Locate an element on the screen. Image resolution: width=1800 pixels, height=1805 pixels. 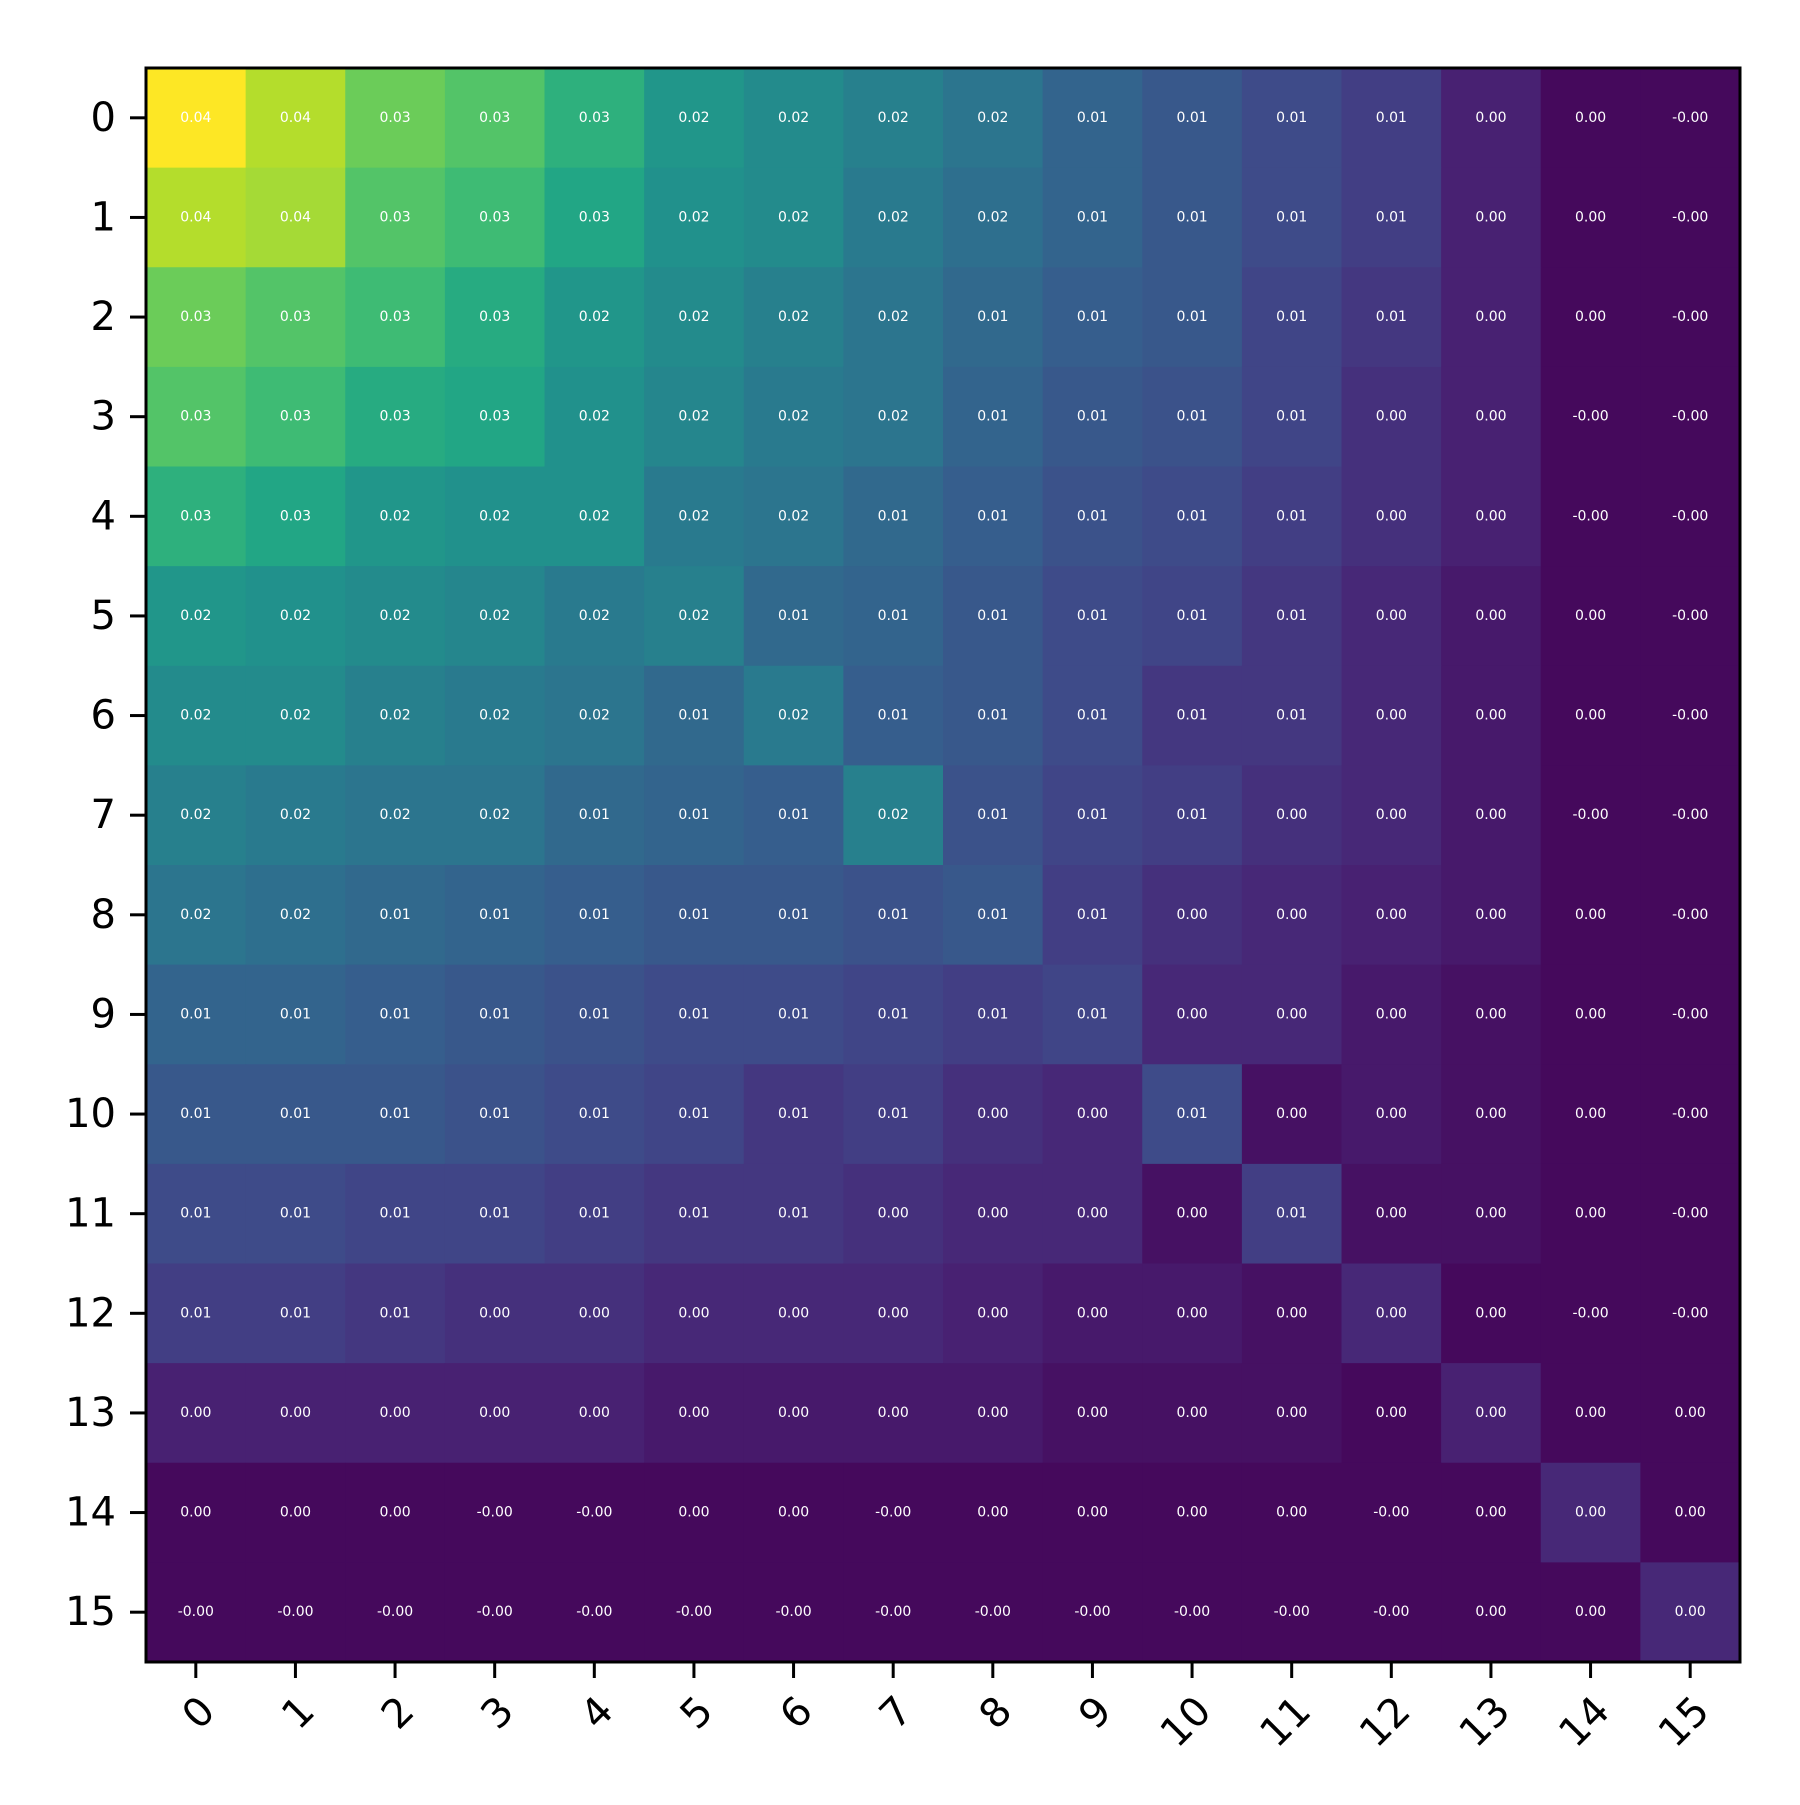
heatmap-cell-r11-c12 is located at coordinates (1391, 1214).